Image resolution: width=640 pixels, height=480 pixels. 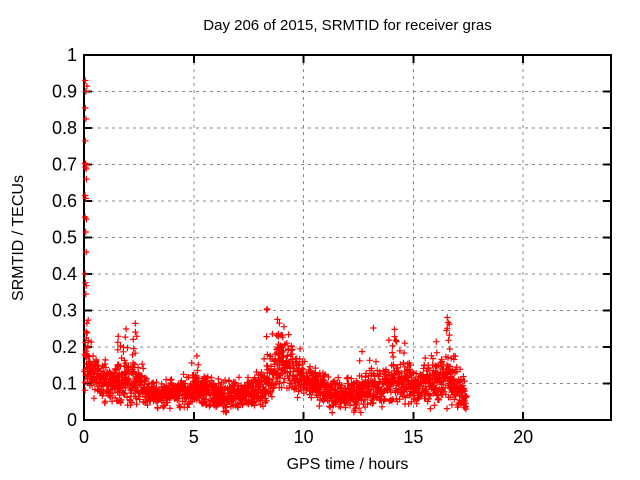 I want to click on y-tick-label: 0.9, so click(x=64, y=92).